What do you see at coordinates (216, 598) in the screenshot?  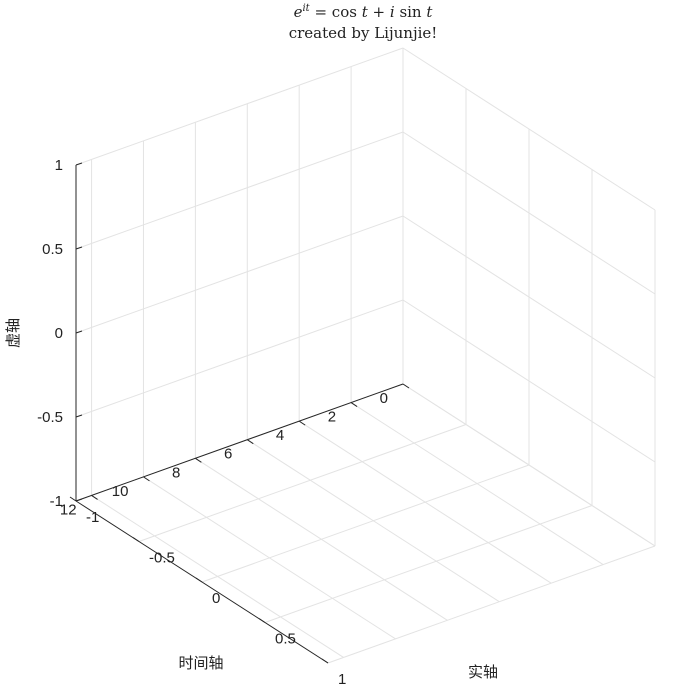 I see `x-tick-label: 0` at bounding box center [216, 598].